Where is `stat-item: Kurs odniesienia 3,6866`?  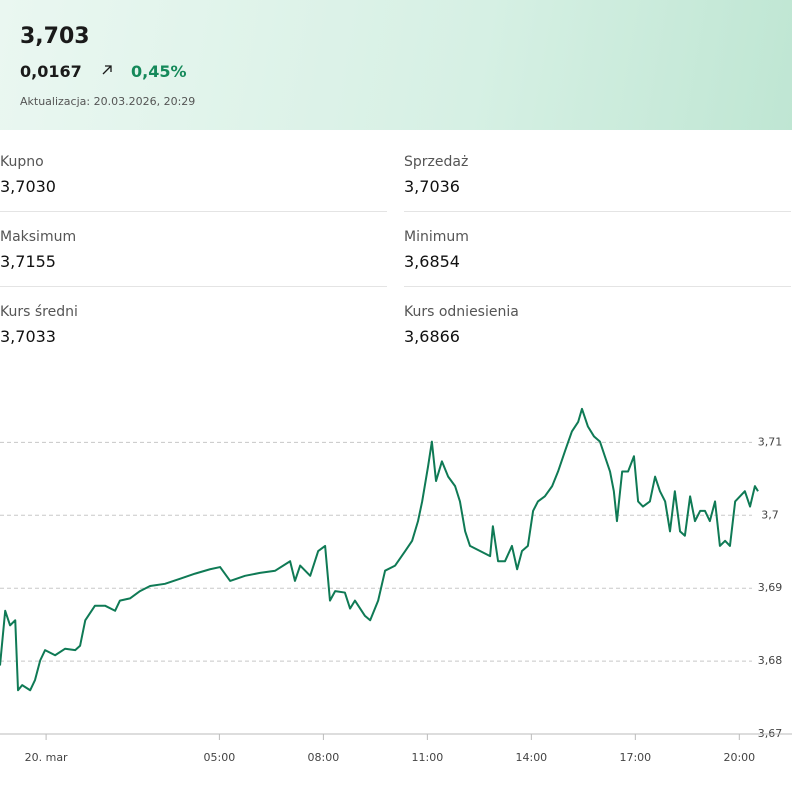
stat-item: Kurs odniesienia 3,6866 is located at coordinates (597, 325).